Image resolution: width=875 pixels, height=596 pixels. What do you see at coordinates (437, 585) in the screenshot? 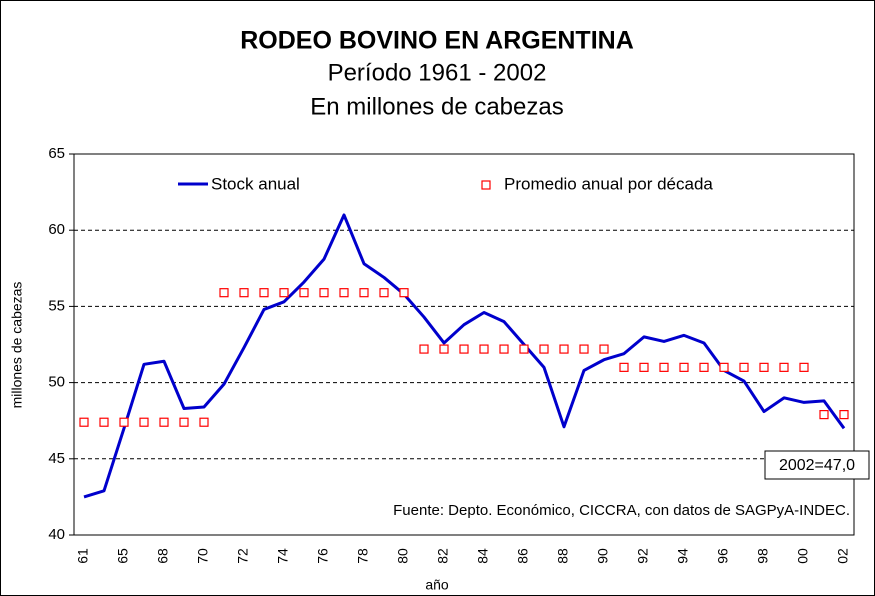
I see `x-axis-label: año` at bounding box center [437, 585].